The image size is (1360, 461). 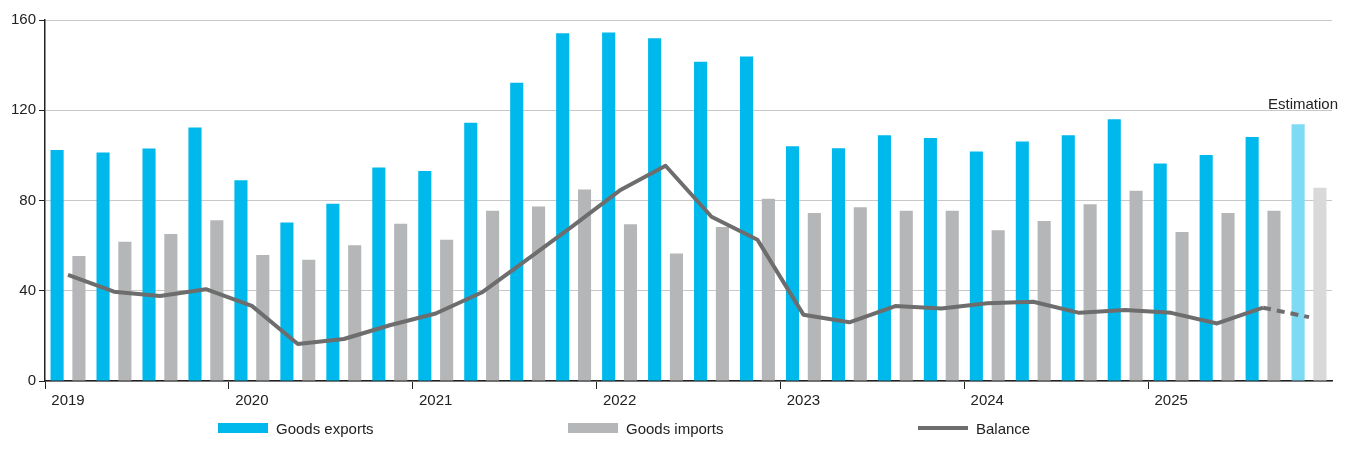 What do you see at coordinates (252, 400) in the screenshot?
I see `x-tick-label: 2020` at bounding box center [252, 400].